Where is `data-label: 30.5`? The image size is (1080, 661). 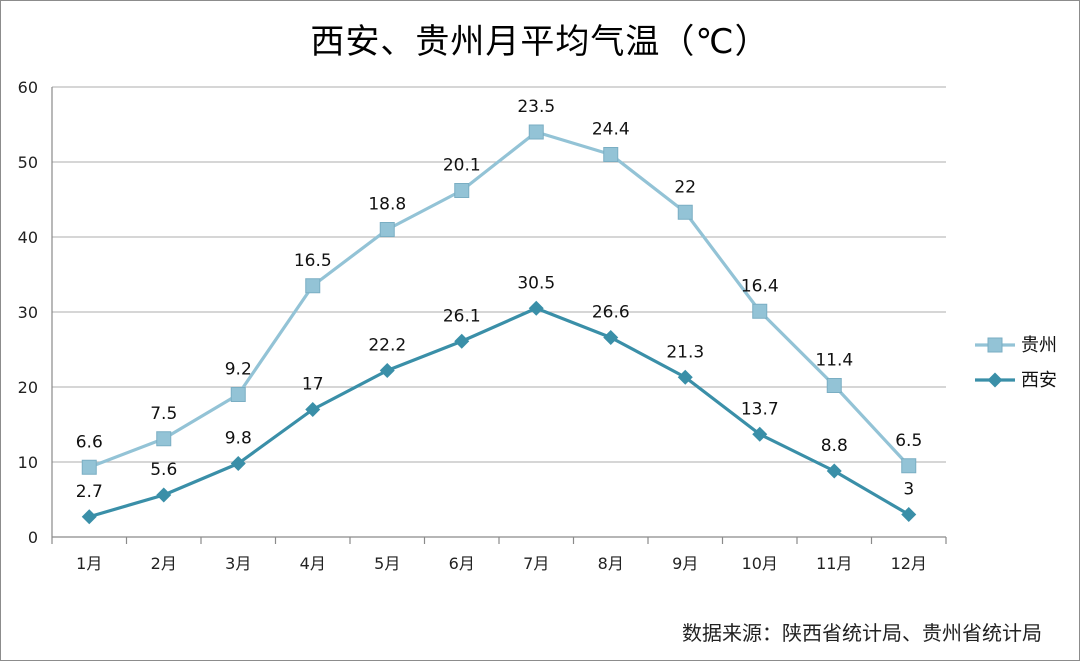
data-label: 30.5 is located at coordinates (536, 283).